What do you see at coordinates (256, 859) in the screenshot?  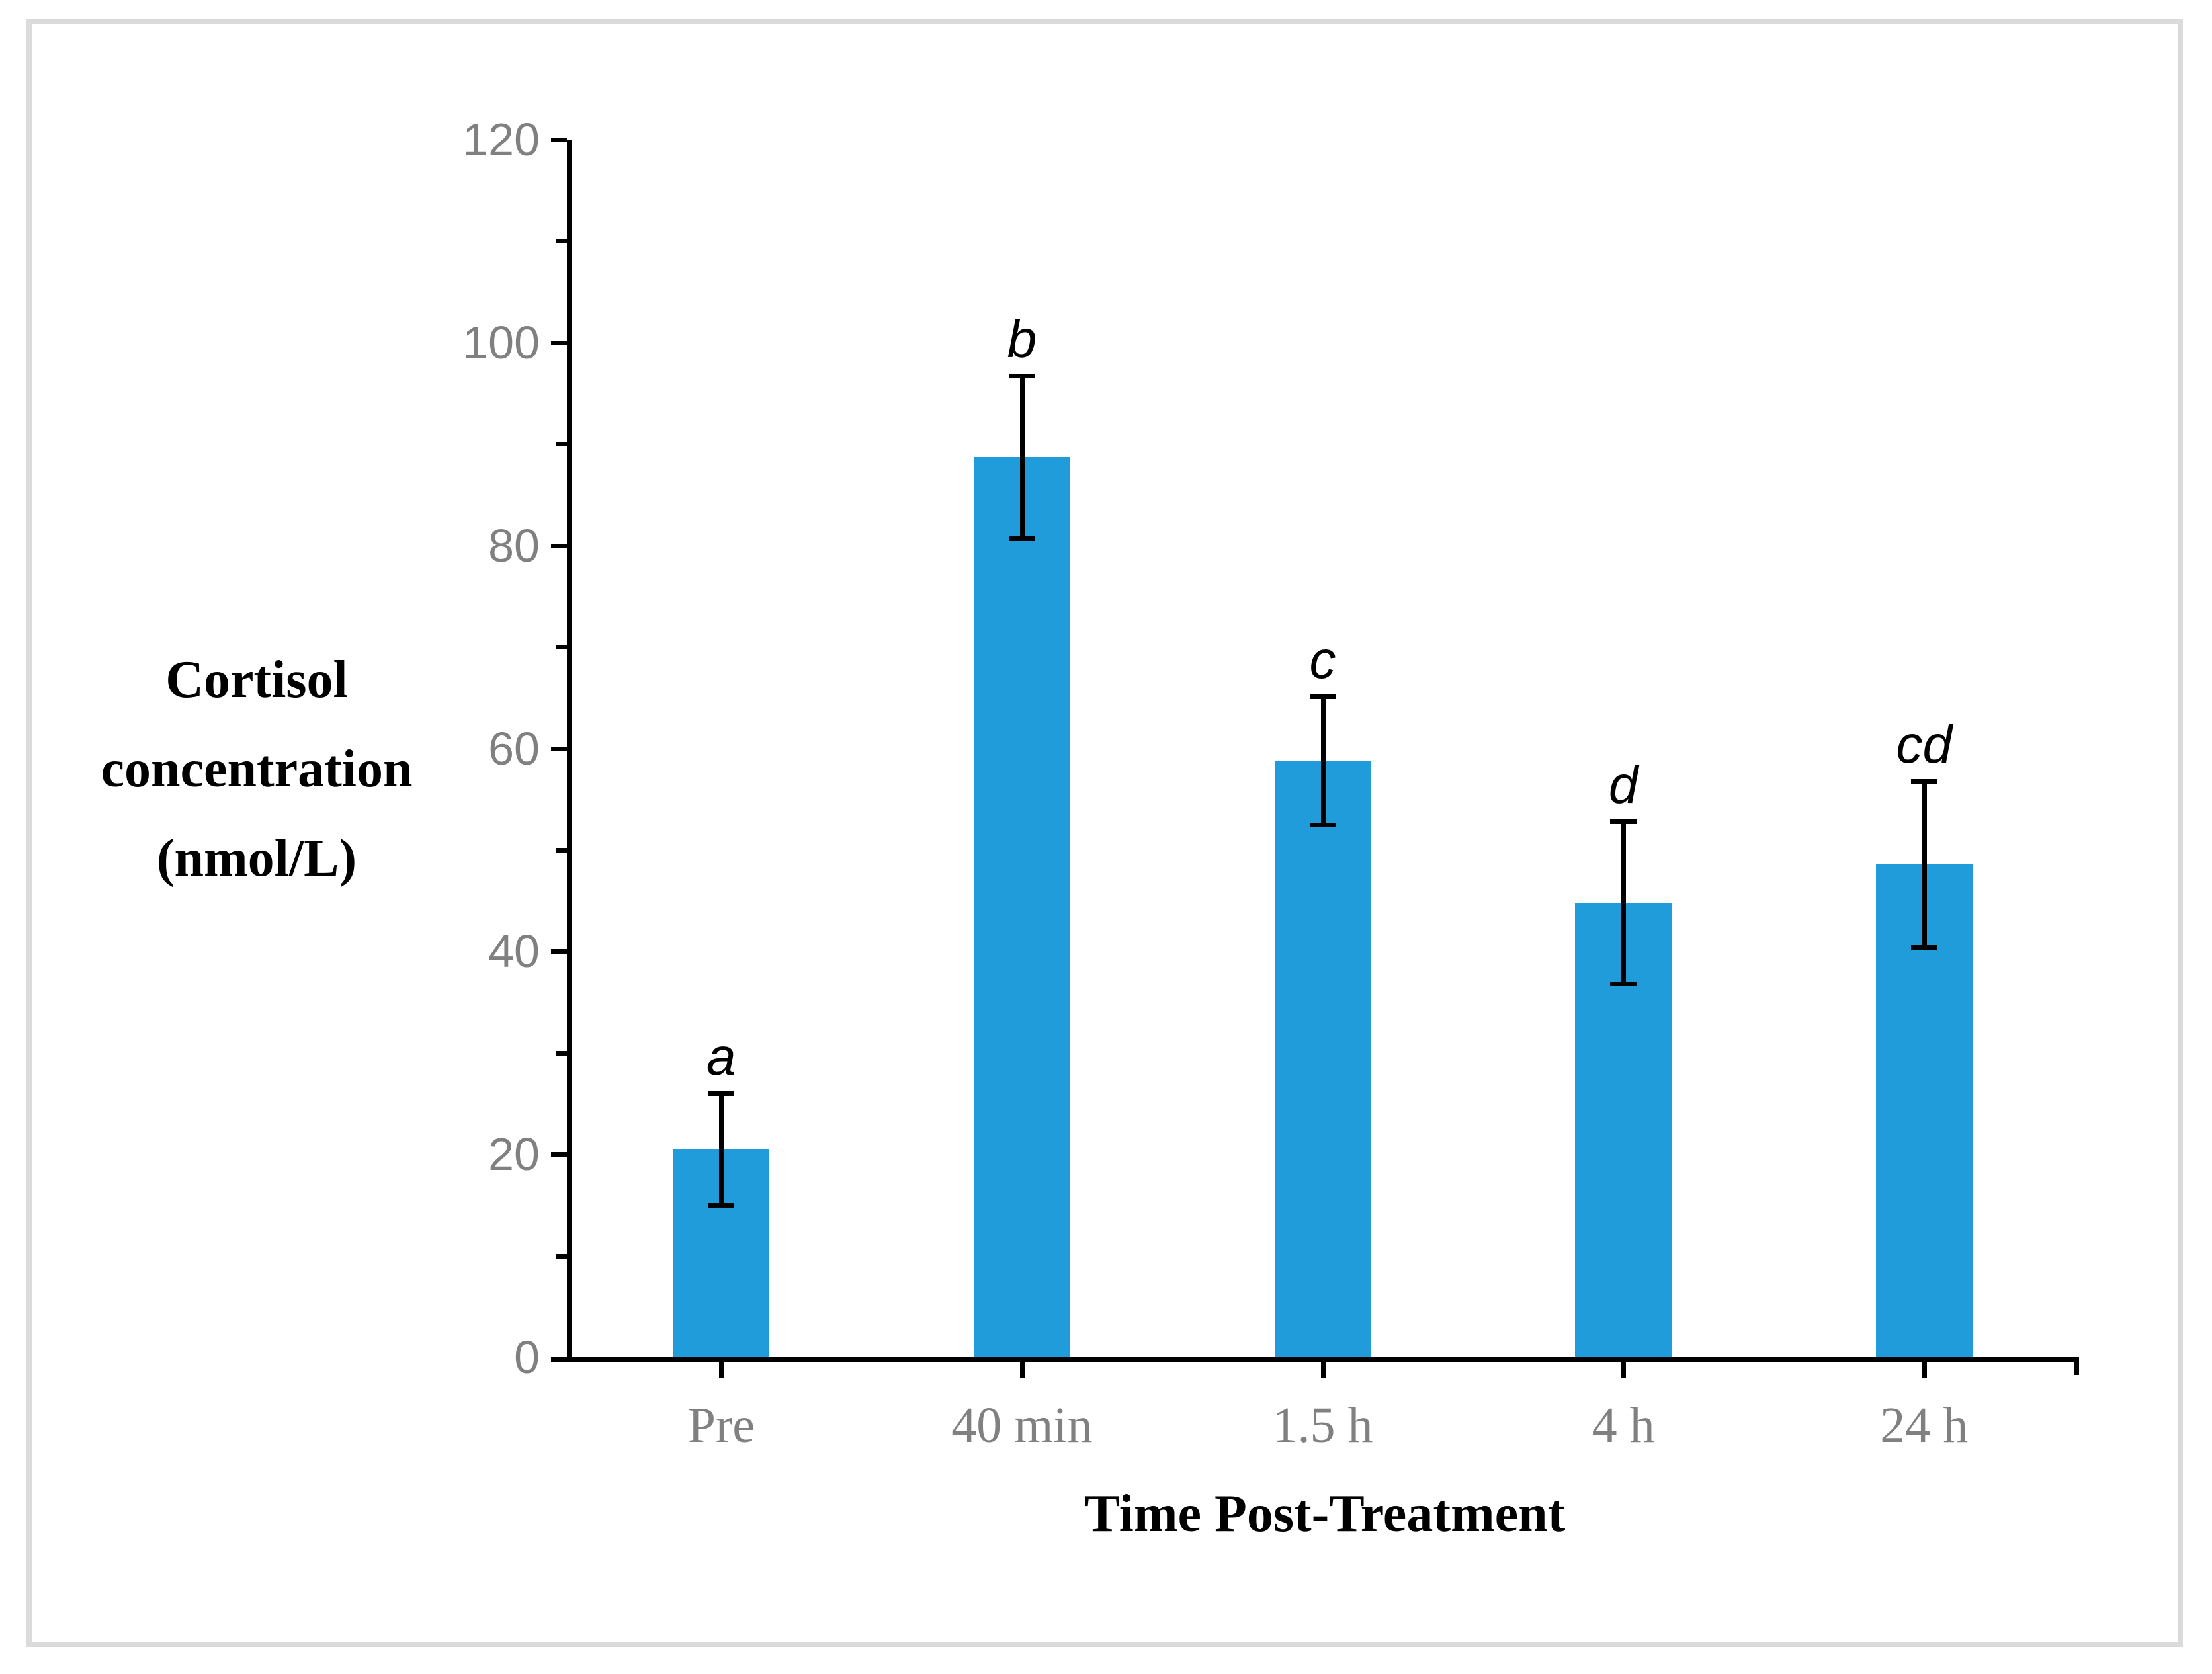 I see `y-axis-title-line-3: (nmol/L)` at bounding box center [256, 859].